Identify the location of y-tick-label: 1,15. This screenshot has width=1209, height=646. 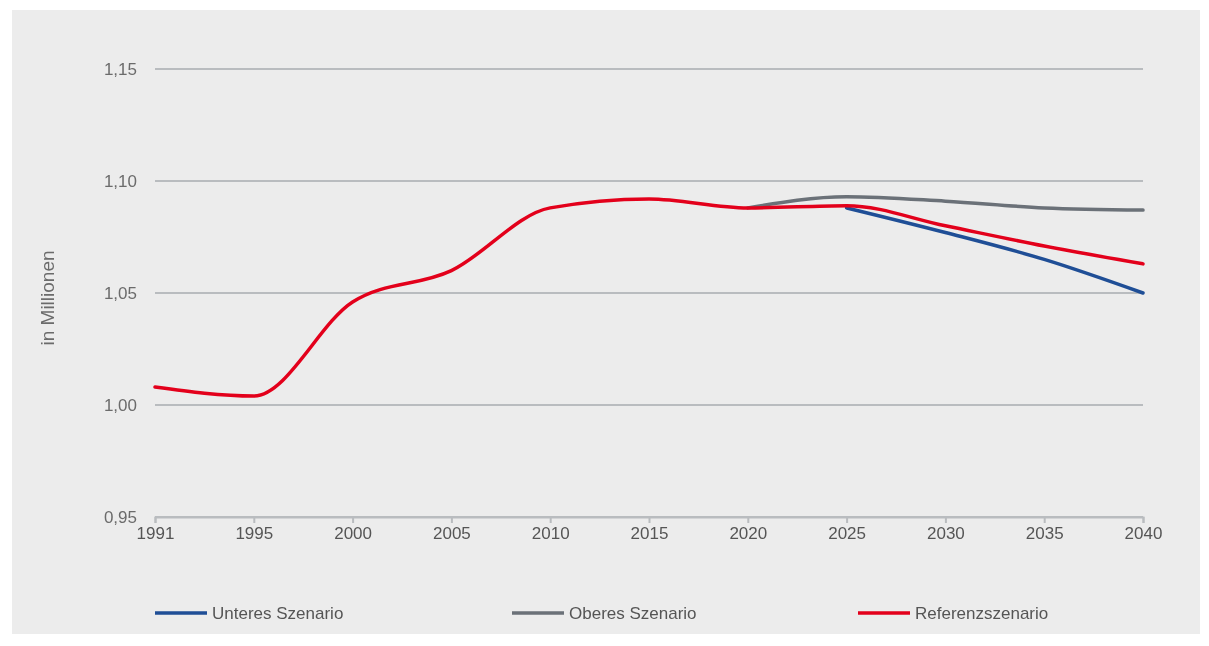
(120, 69).